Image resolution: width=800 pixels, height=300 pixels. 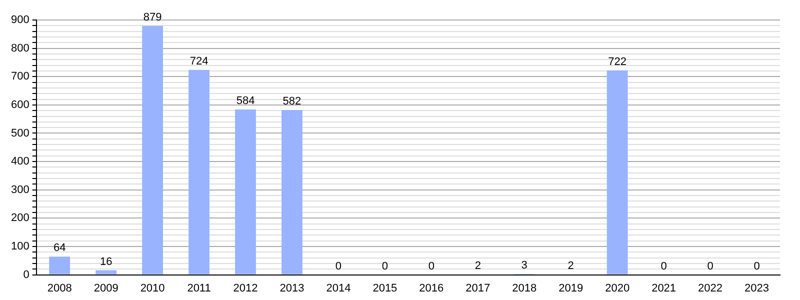 I want to click on x-tick-label: 2011, so click(x=199, y=288).